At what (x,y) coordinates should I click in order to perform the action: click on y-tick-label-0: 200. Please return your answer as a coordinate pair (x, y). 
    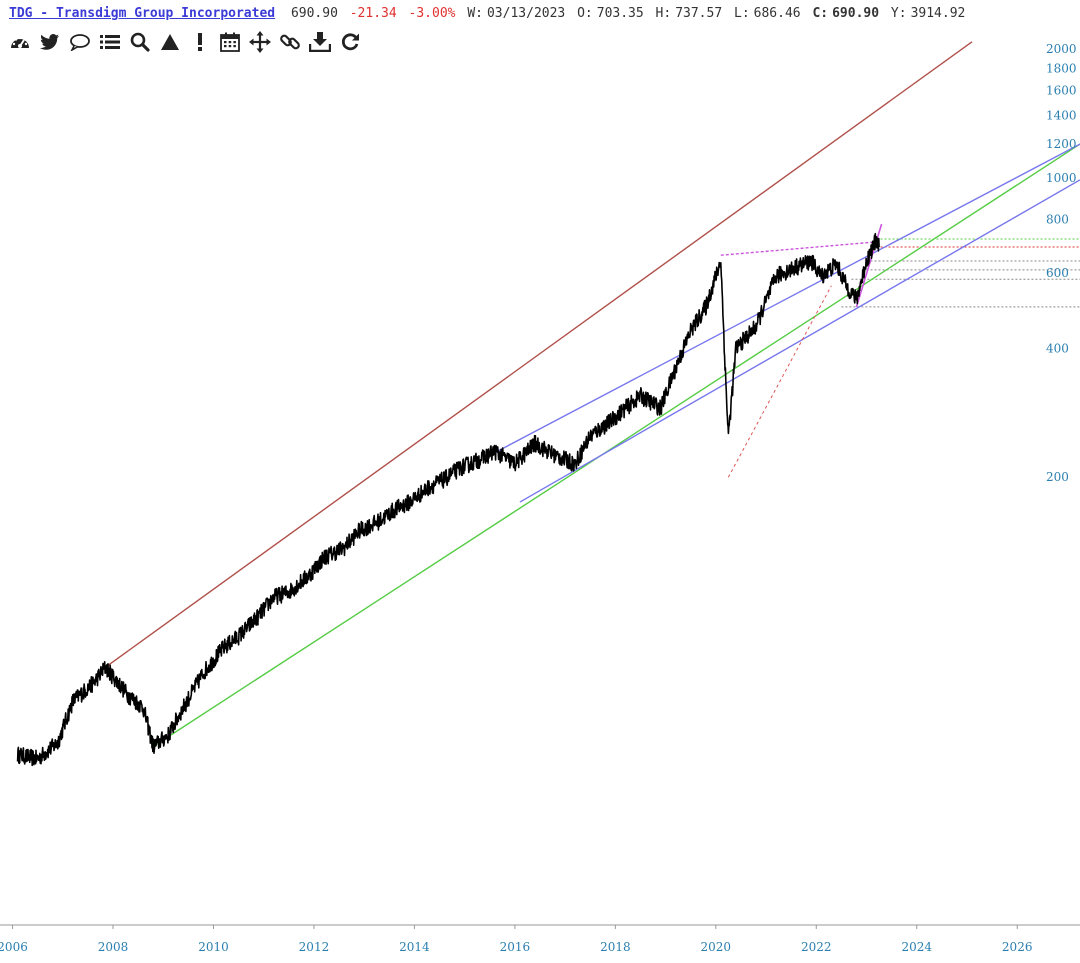
    Looking at the image, I should click on (1057, 477).